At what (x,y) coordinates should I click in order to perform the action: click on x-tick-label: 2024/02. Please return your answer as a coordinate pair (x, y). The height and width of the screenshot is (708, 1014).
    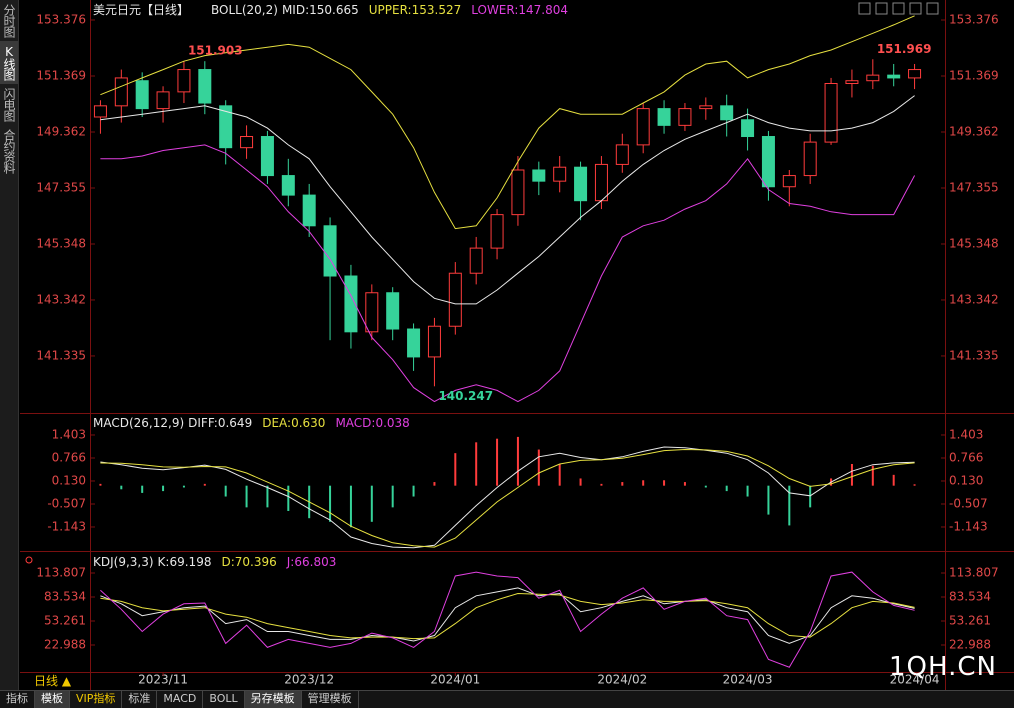
    Looking at the image, I should click on (622, 680).